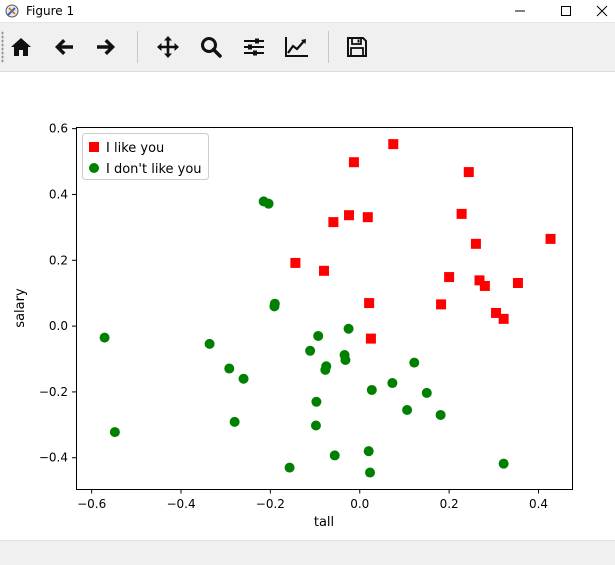 Image resolution: width=615 pixels, height=565 pixels. I want to click on toolbar, so click(307, 47).